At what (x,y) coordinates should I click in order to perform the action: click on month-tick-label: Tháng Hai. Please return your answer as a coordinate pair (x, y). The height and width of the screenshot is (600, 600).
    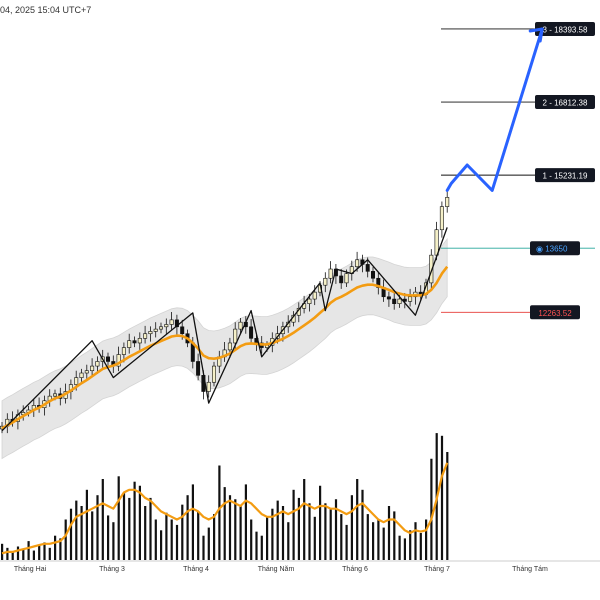
    Looking at the image, I should click on (30, 569).